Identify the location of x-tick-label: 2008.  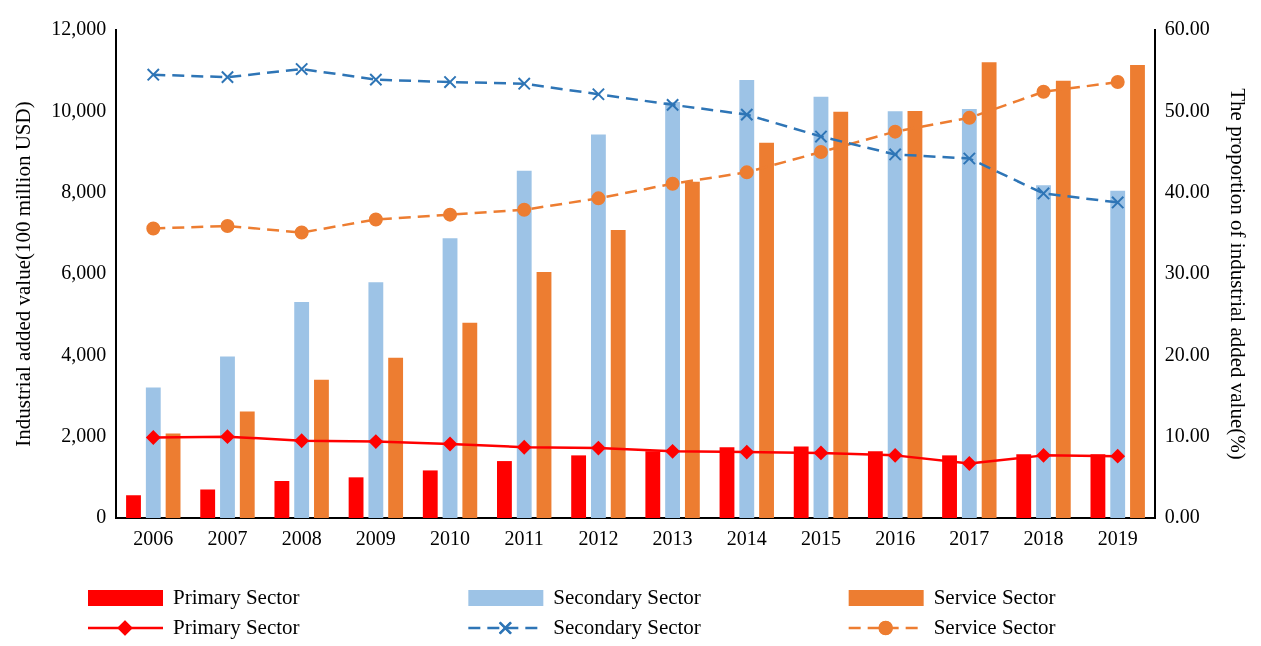
(301, 538).